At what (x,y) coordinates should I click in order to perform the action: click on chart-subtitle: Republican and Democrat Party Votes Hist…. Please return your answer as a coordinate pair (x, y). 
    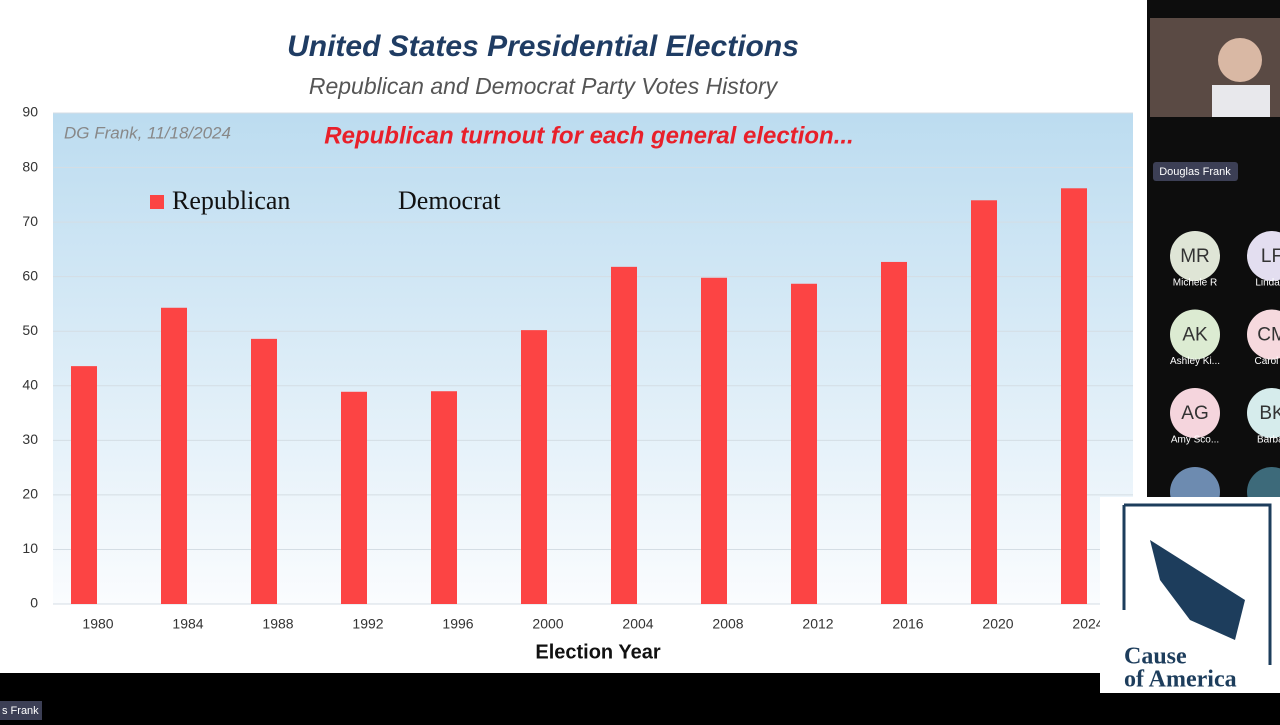
    Looking at the image, I should click on (544, 86).